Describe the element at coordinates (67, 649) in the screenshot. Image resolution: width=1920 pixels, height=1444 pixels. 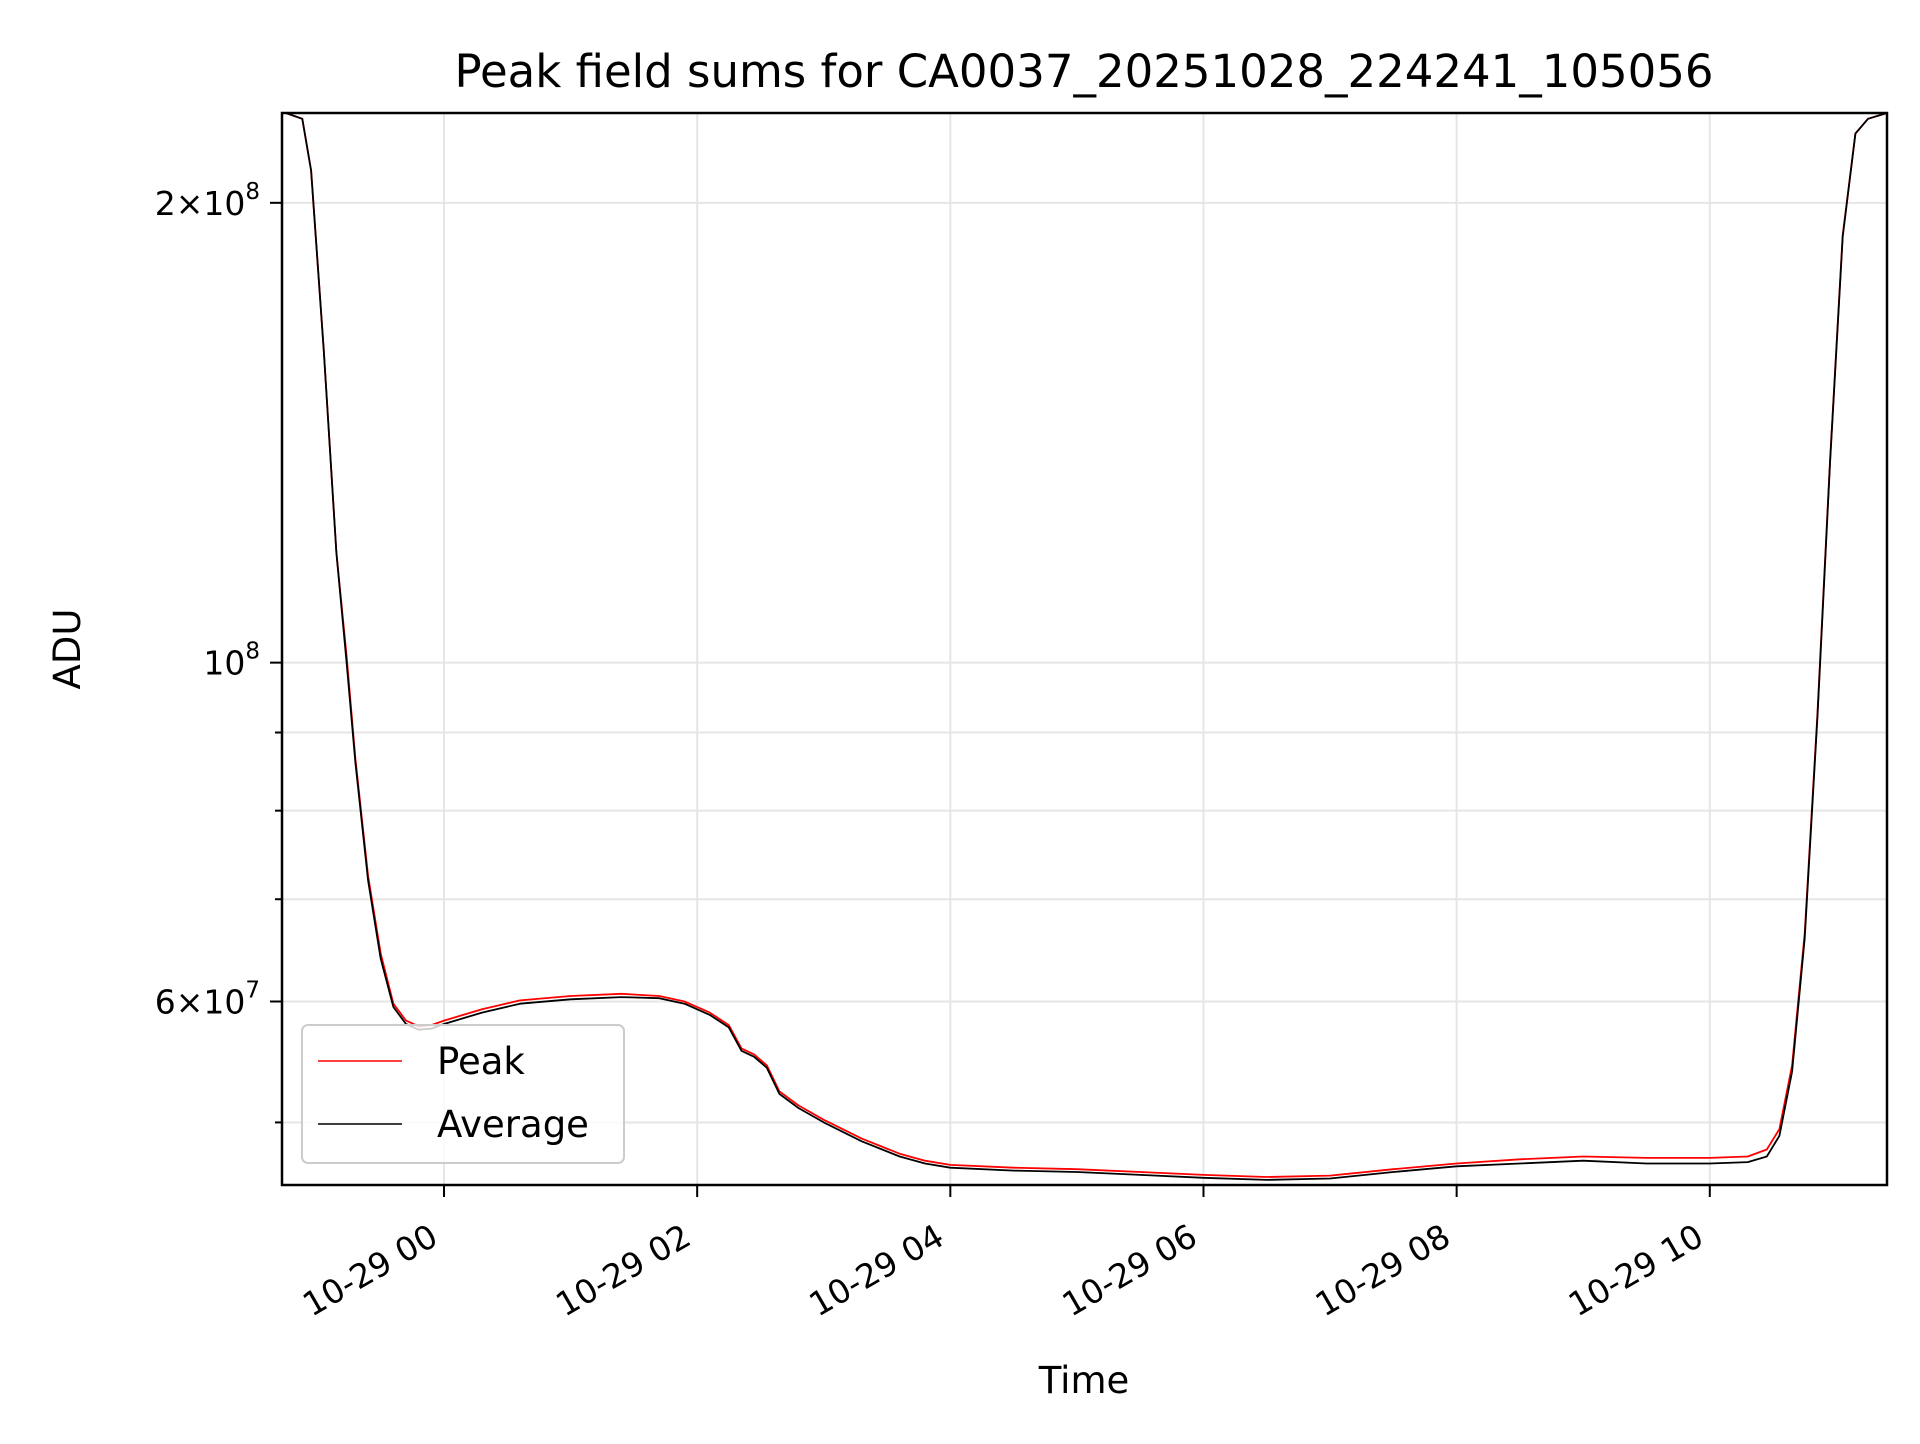
I see `y-axis-label: ADU` at that location.